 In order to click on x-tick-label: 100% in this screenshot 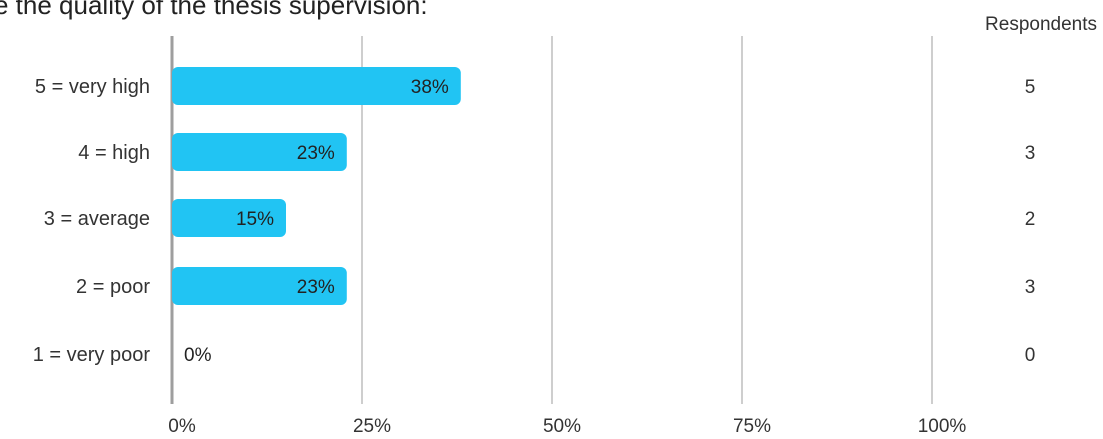, I will do `click(942, 426)`.